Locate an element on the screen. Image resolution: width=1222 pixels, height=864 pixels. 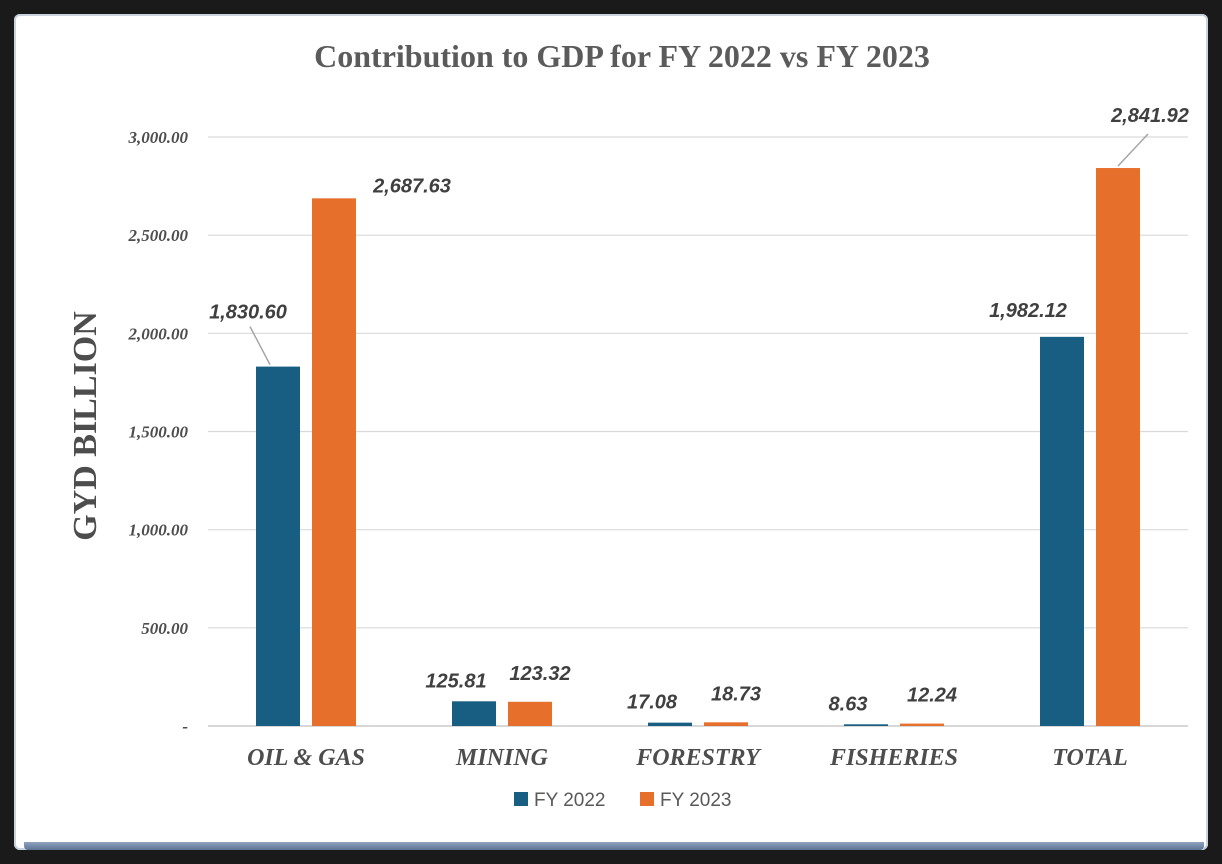
data-label: 2,687.63 is located at coordinates (411, 186).